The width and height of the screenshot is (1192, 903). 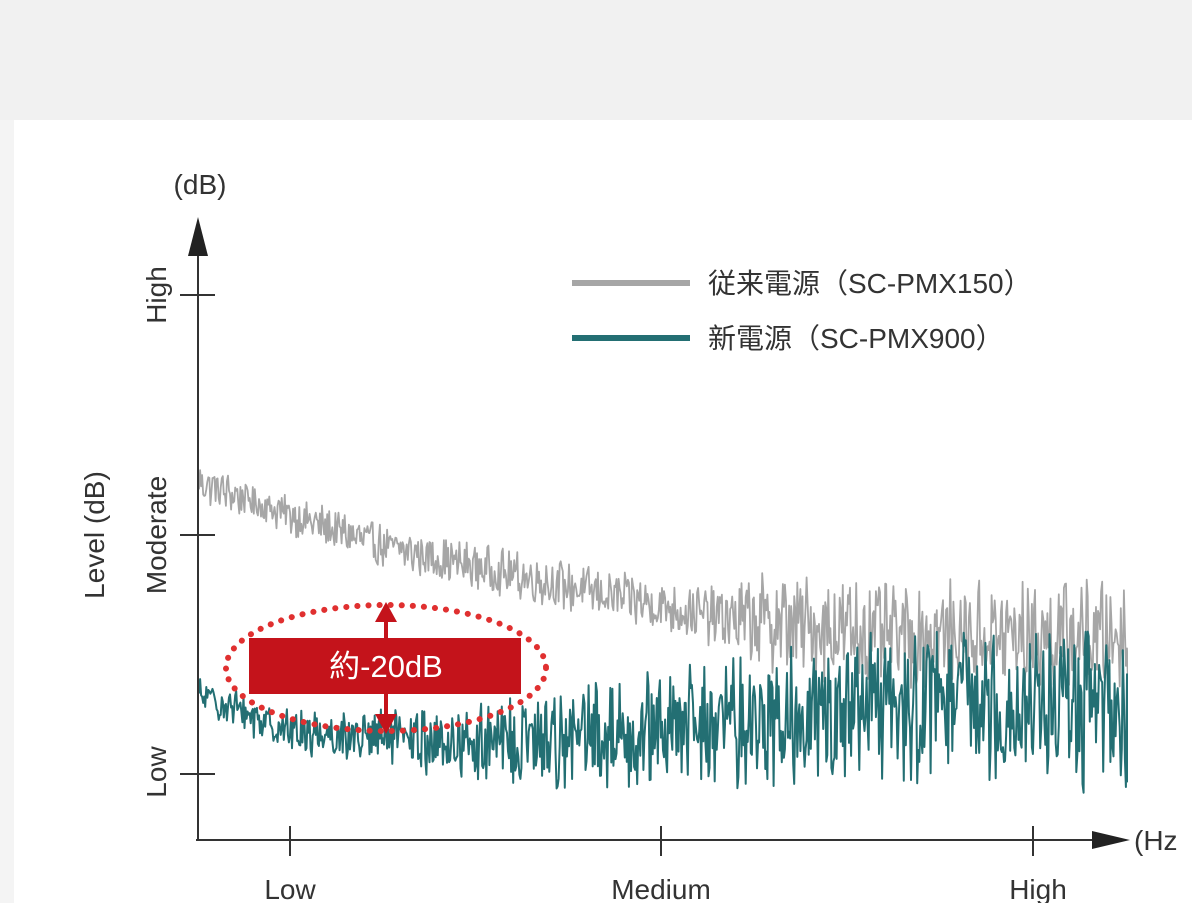 I want to click on x-axis-arrow, so click(x=1111, y=840).